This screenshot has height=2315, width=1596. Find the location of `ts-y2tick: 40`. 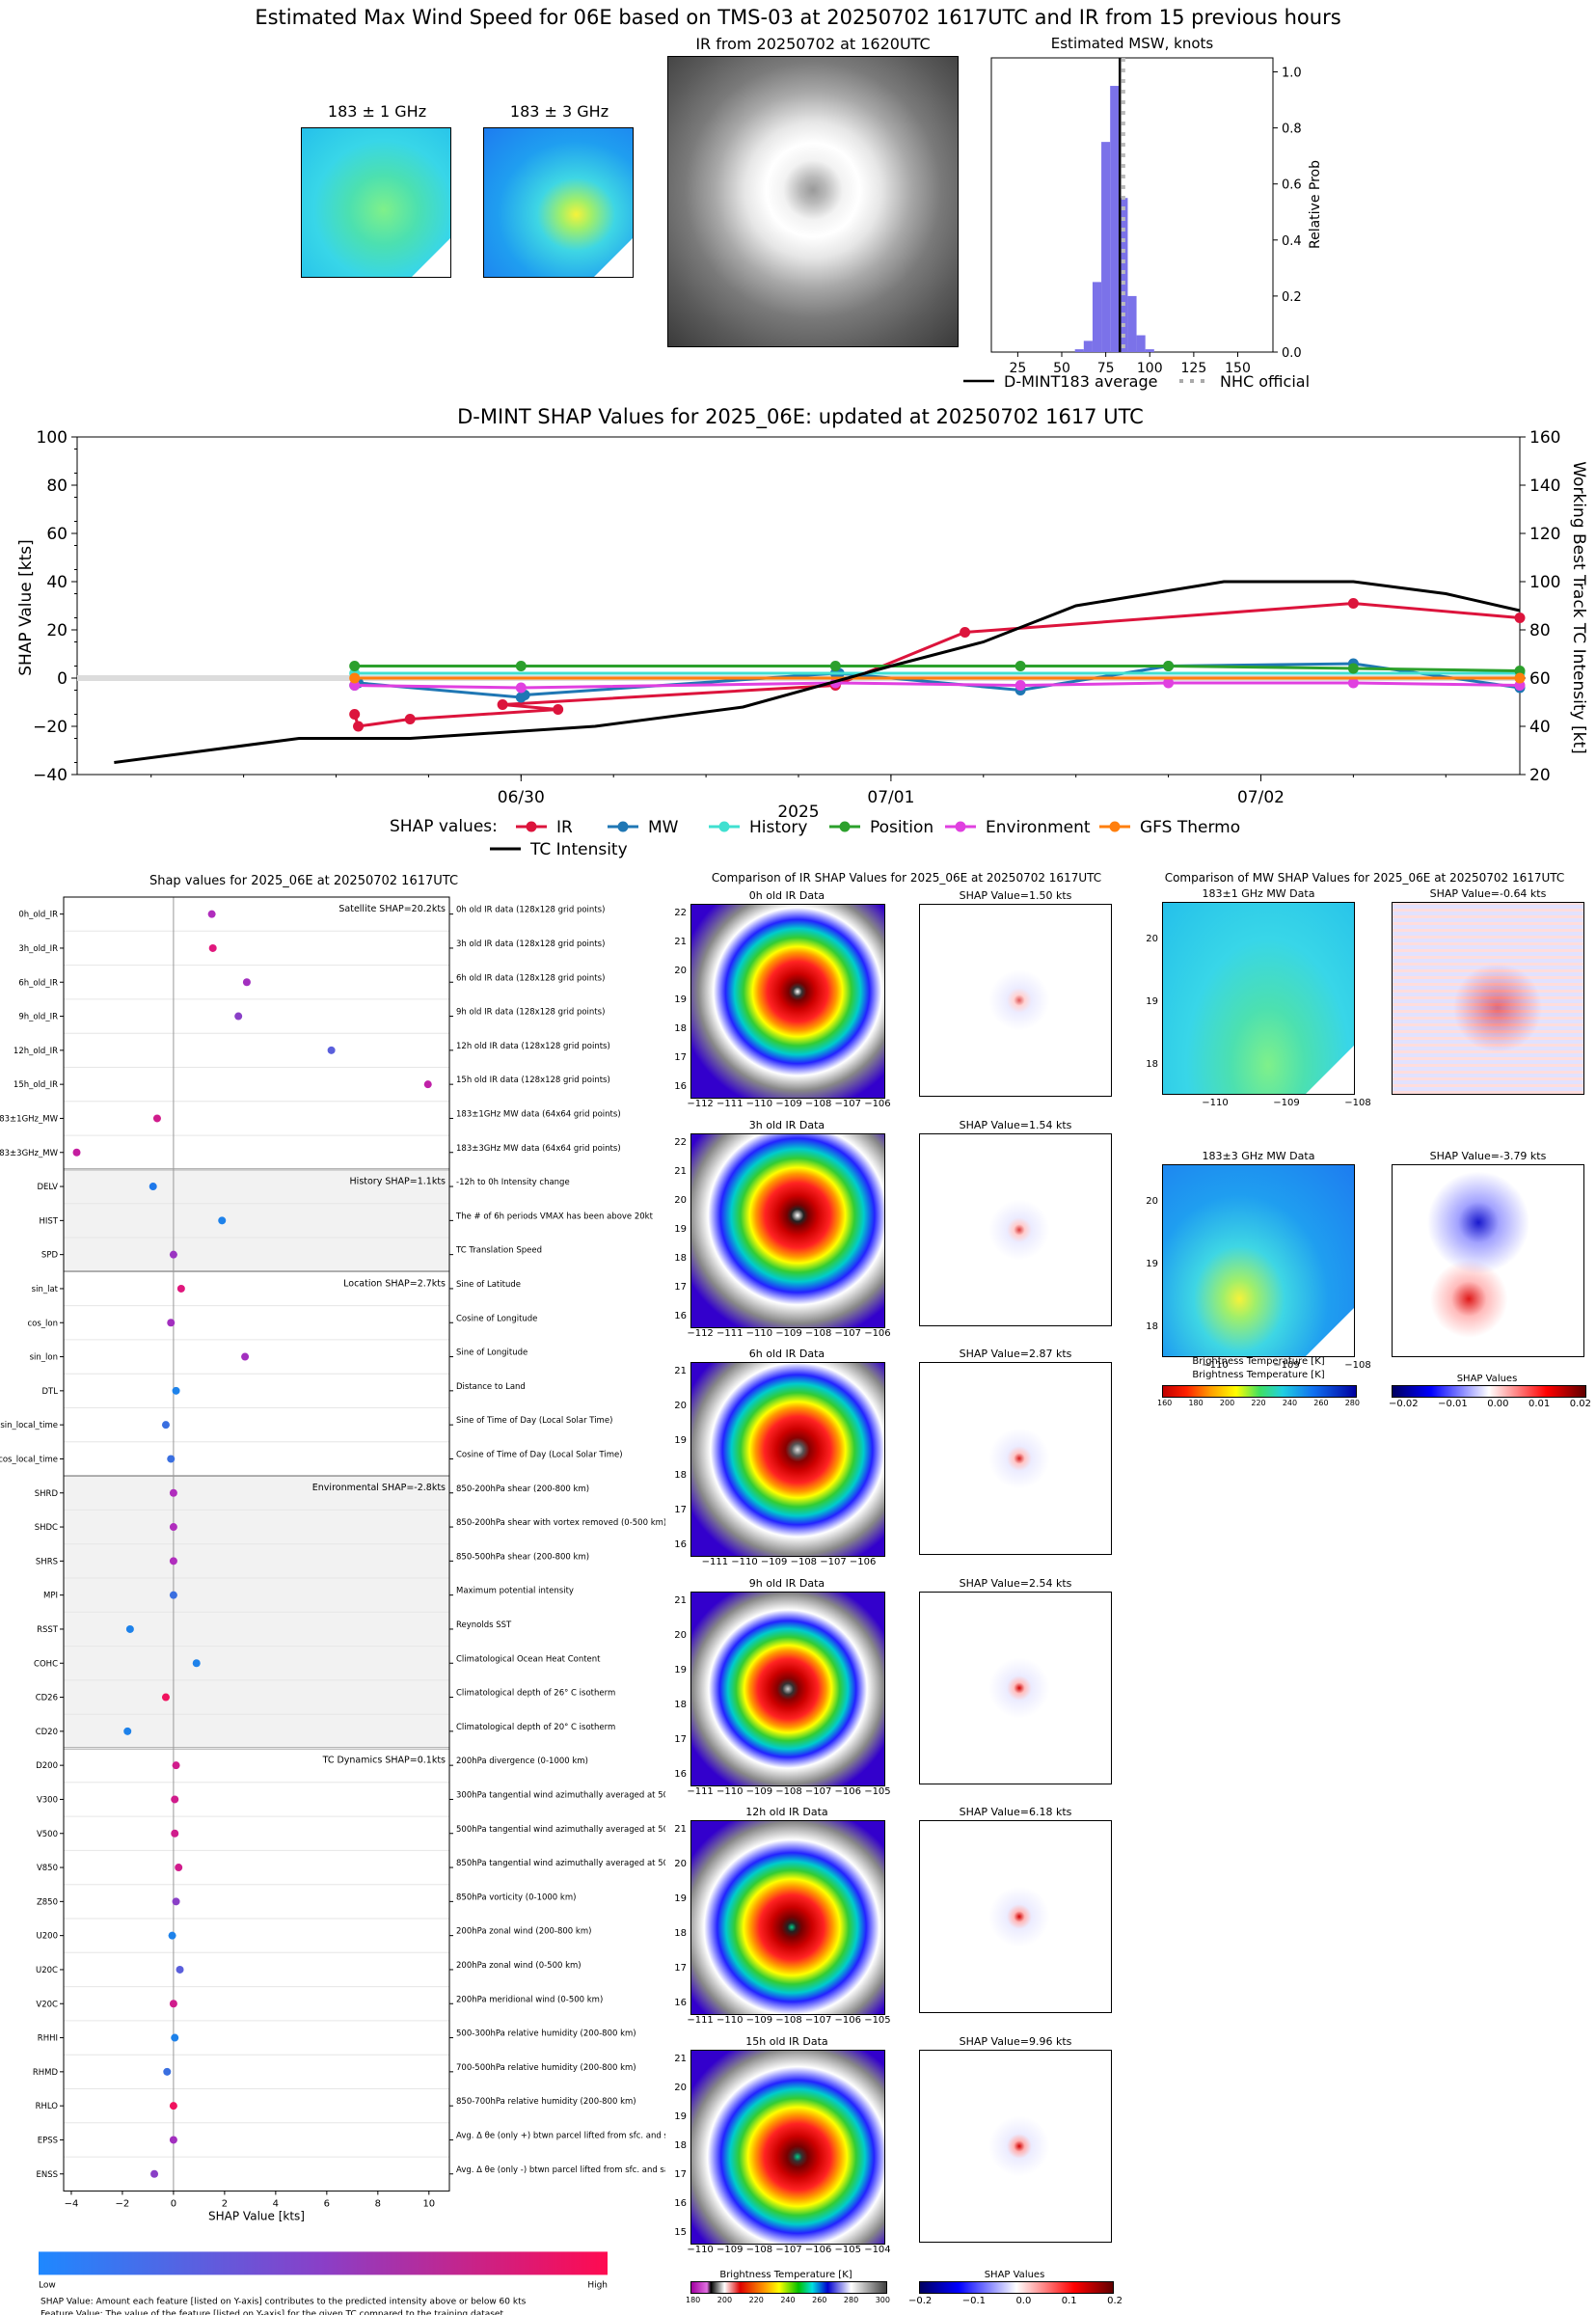

ts-y2tick: 40 is located at coordinates (1540, 728).